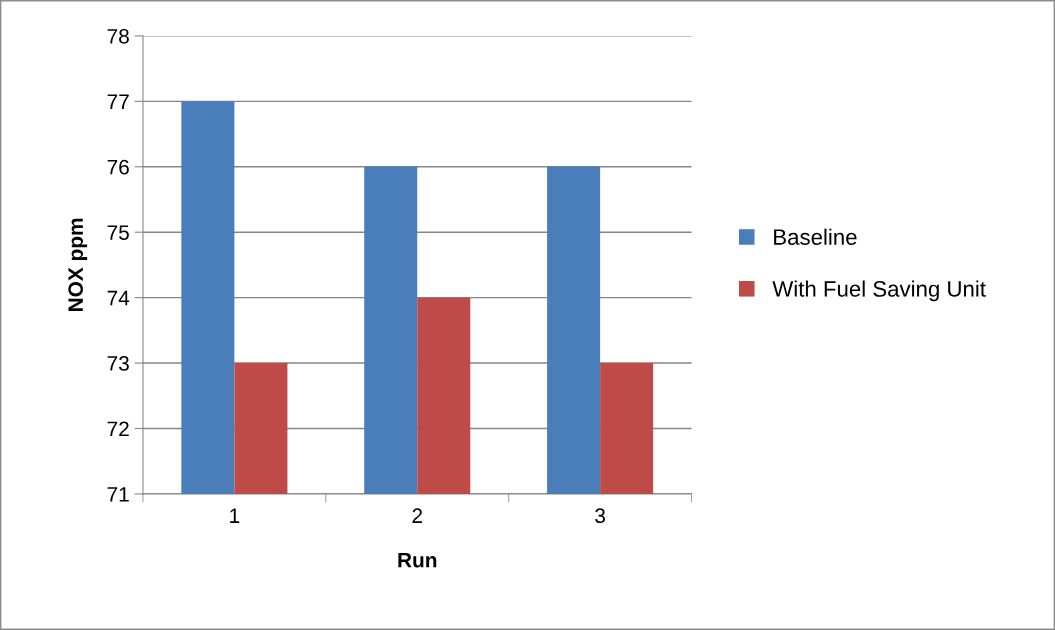  What do you see at coordinates (118, 363) in the screenshot?
I see `y-tick-label: 73` at bounding box center [118, 363].